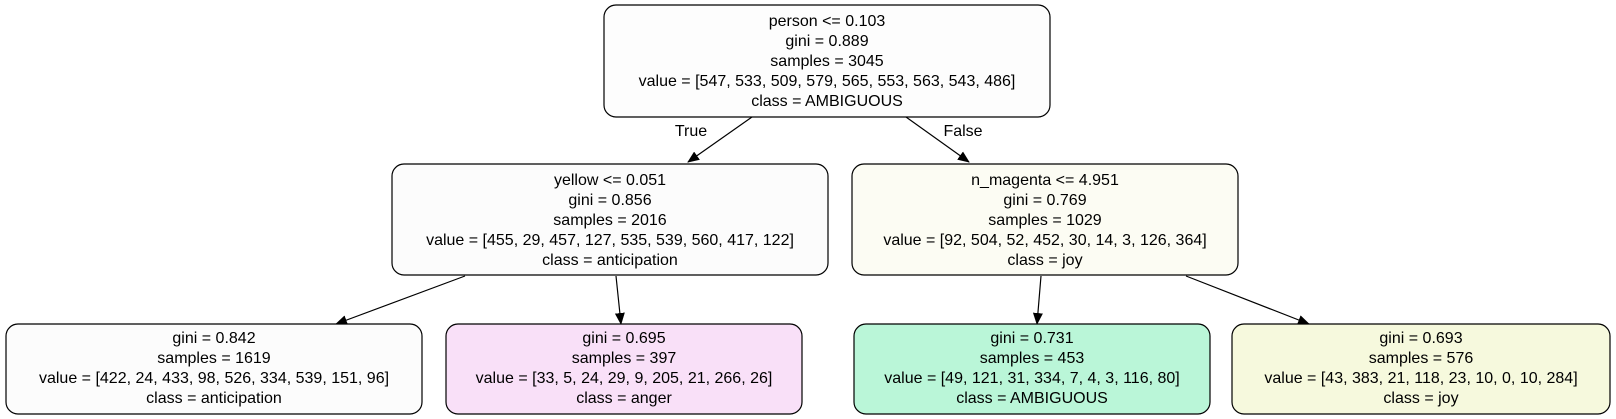 Image resolution: width=1616 pixels, height=419 pixels. What do you see at coordinates (1420, 398) in the screenshot?
I see `node-right-right-class: class = joy` at bounding box center [1420, 398].